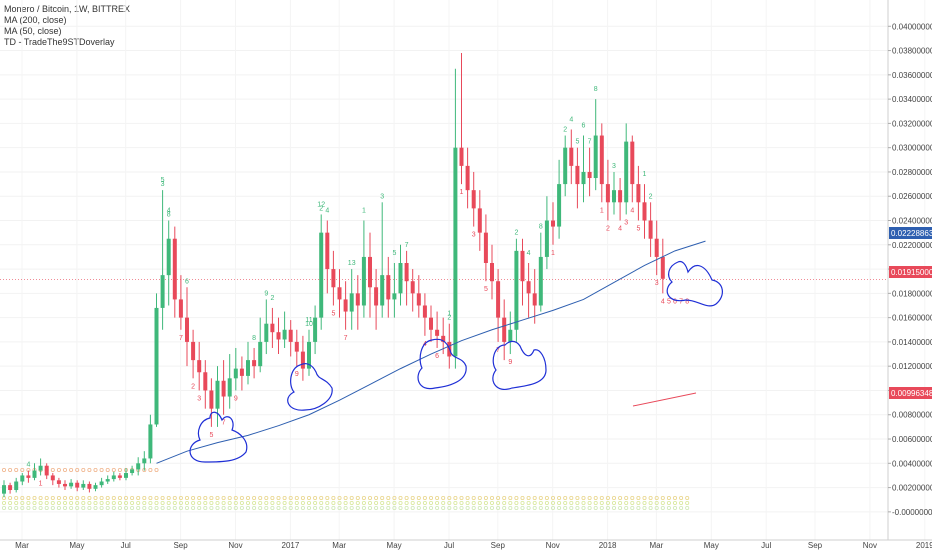  I want to click on x-tick-label: Nov, so click(870, 545).